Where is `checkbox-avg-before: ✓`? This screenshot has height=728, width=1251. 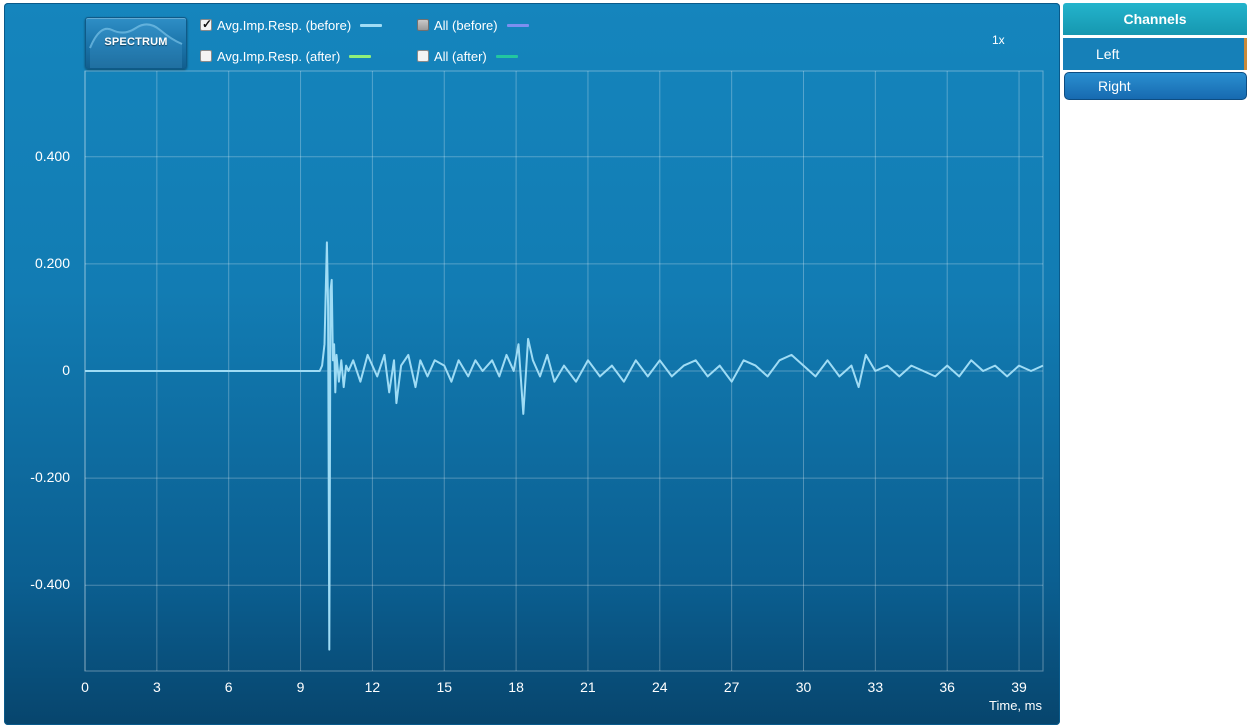
checkbox-avg-before: ✓ is located at coordinates (206, 24).